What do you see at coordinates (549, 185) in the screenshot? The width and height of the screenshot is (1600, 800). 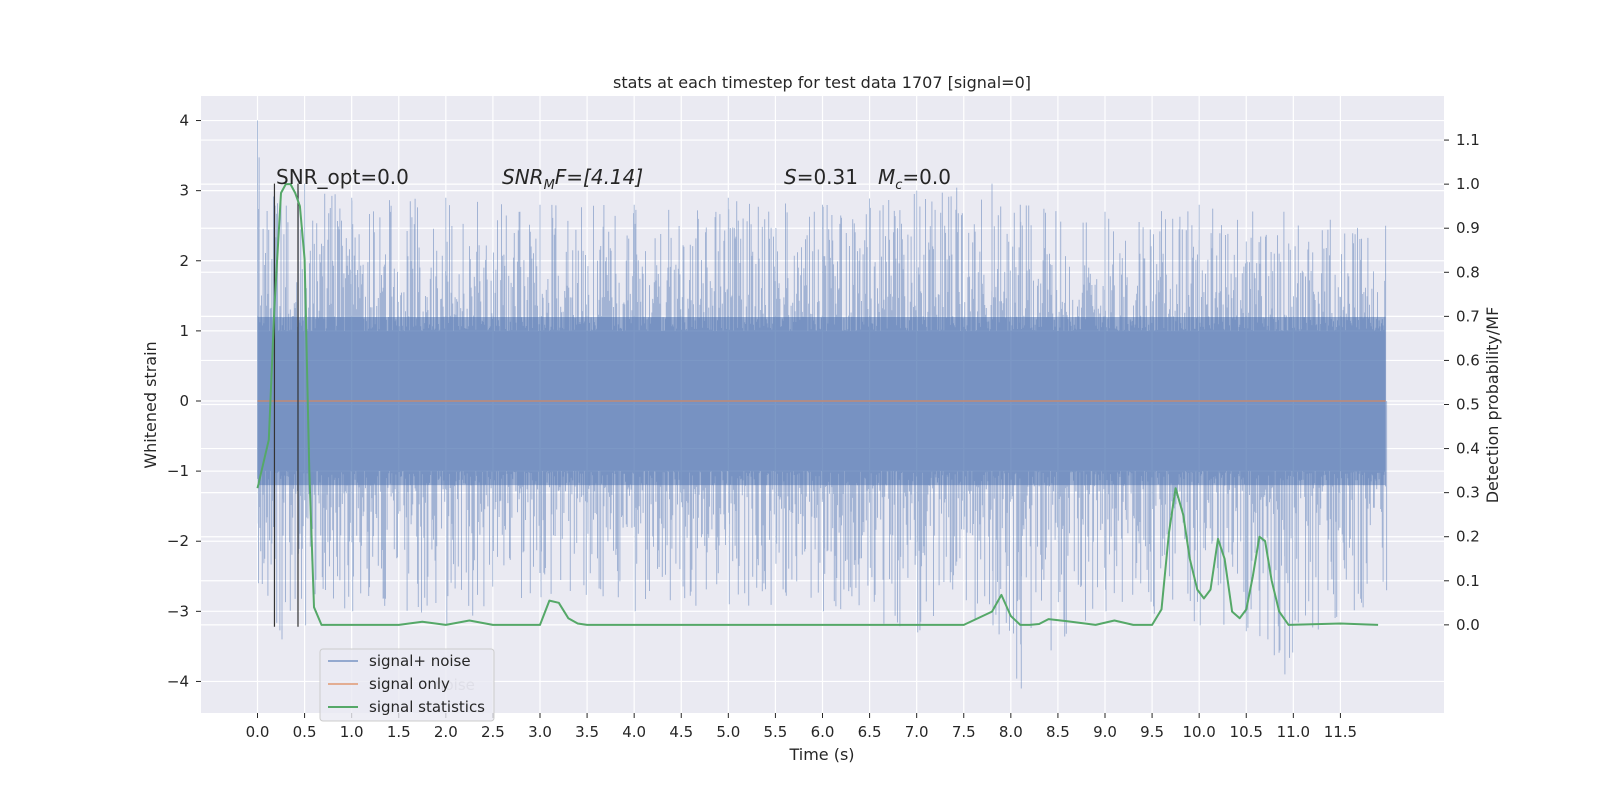 I see `snr-mf-subscript: M` at bounding box center [549, 185].